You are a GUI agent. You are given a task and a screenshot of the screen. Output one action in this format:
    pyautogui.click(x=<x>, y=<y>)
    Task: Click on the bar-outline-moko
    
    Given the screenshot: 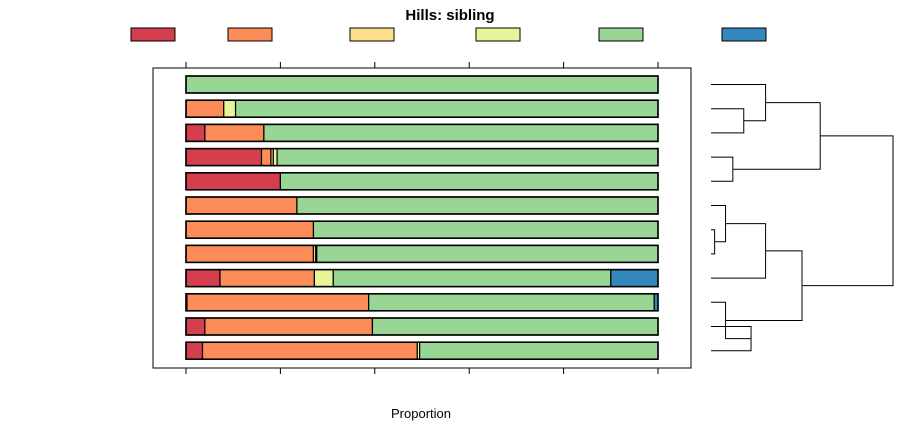 What is the action you would take?
    pyautogui.click(x=422, y=157)
    